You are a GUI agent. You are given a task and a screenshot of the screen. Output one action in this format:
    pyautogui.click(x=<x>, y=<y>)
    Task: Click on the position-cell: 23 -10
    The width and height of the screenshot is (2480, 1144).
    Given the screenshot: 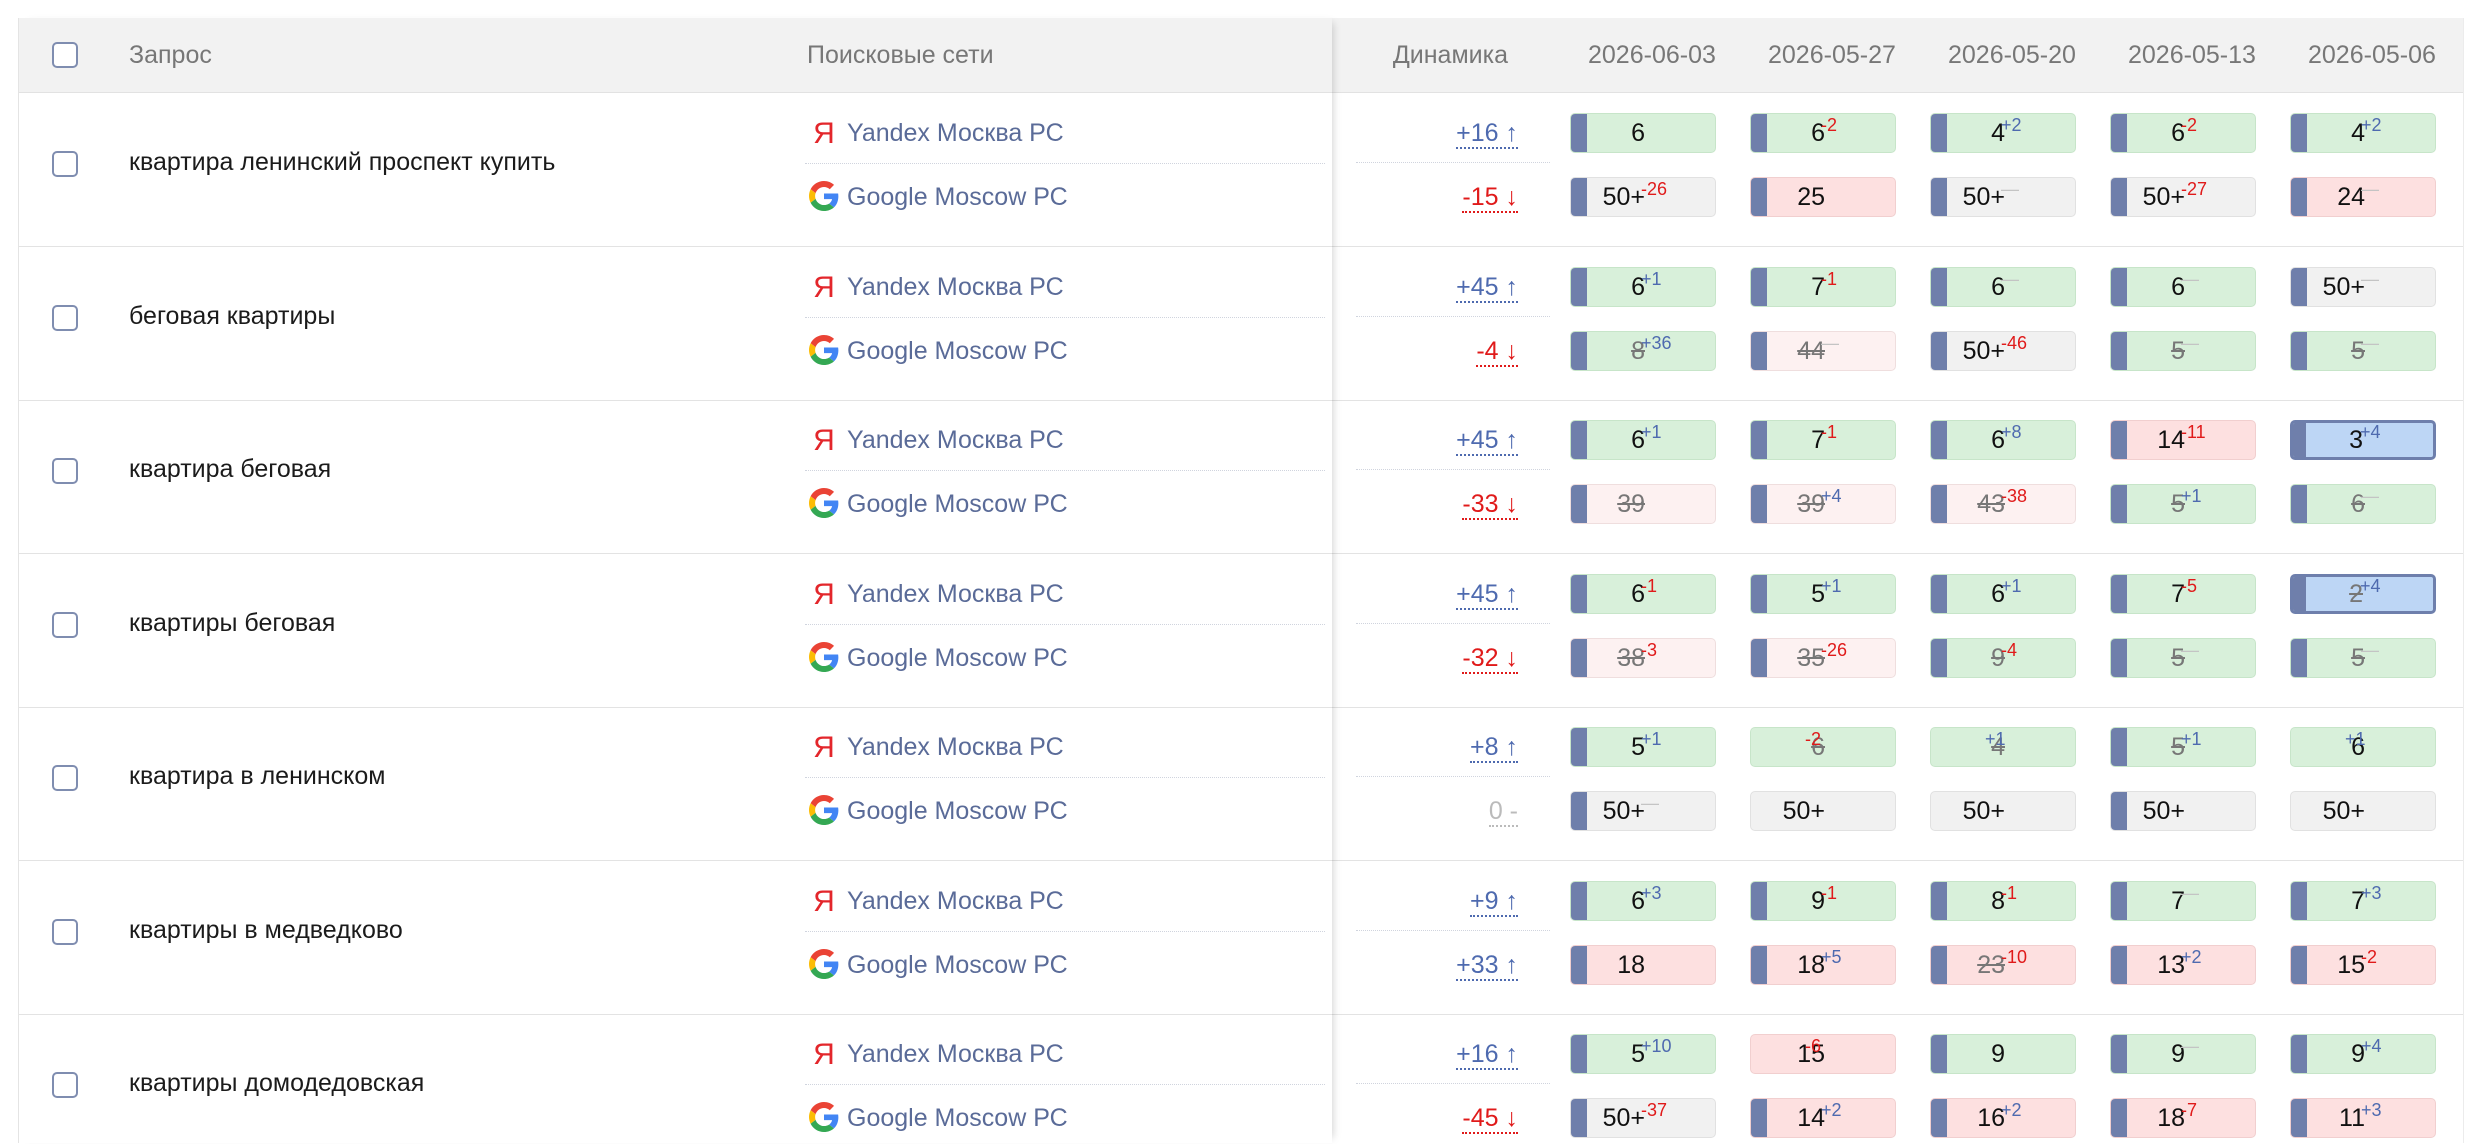 What is the action you would take?
    pyautogui.click(x=2003, y=964)
    